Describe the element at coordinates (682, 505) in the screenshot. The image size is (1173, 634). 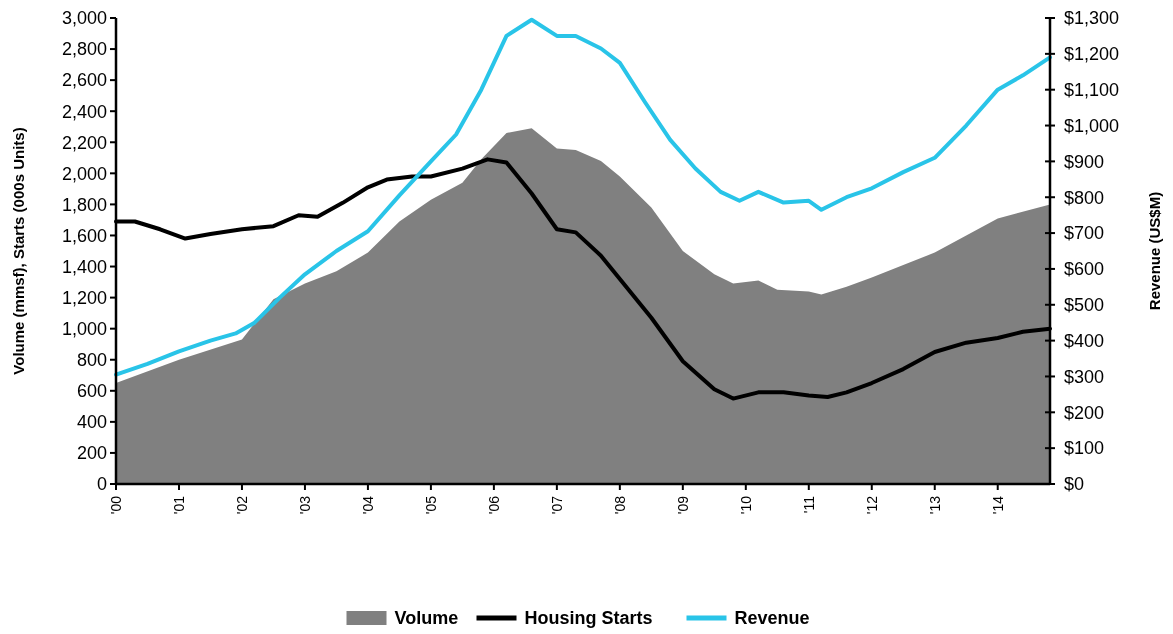
I see `x-tick-label: '09` at that location.